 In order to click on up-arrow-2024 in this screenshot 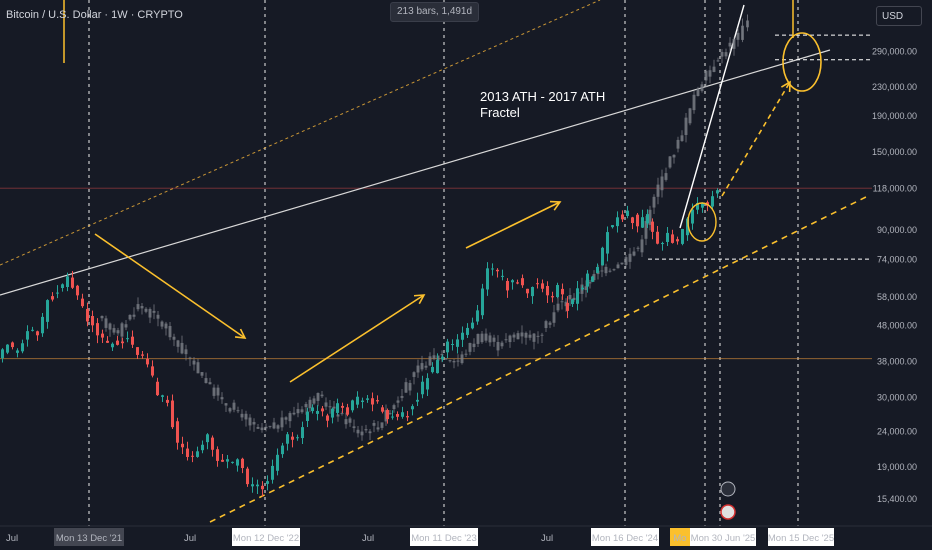, I will do `click(513, 225)`.